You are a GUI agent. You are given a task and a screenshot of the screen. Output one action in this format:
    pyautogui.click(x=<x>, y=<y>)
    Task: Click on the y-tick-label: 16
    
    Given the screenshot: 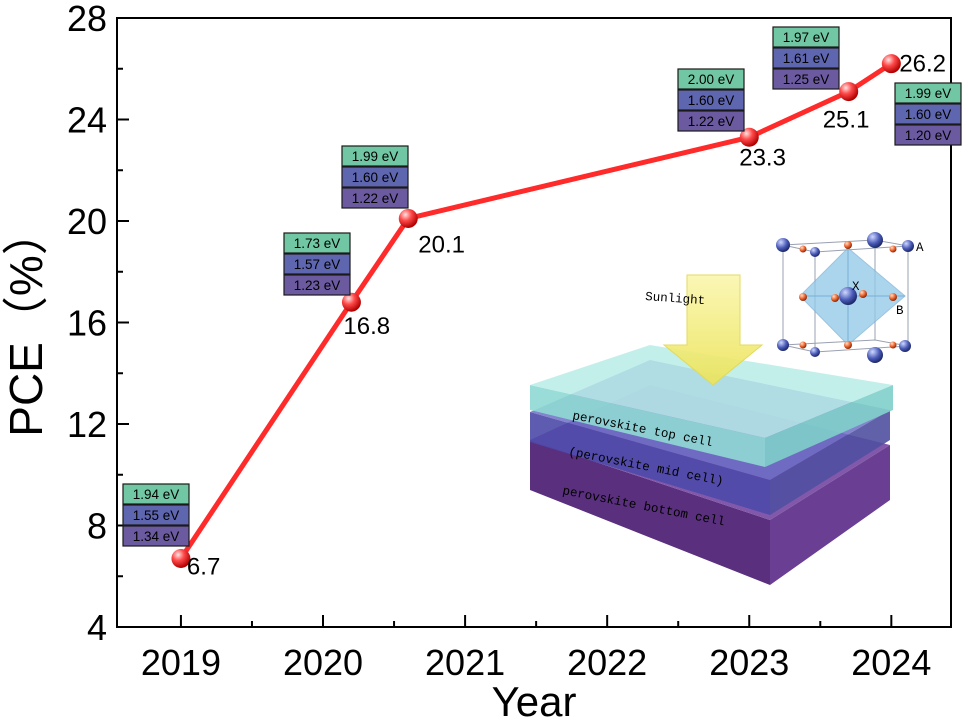 What is the action you would take?
    pyautogui.click(x=87, y=323)
    